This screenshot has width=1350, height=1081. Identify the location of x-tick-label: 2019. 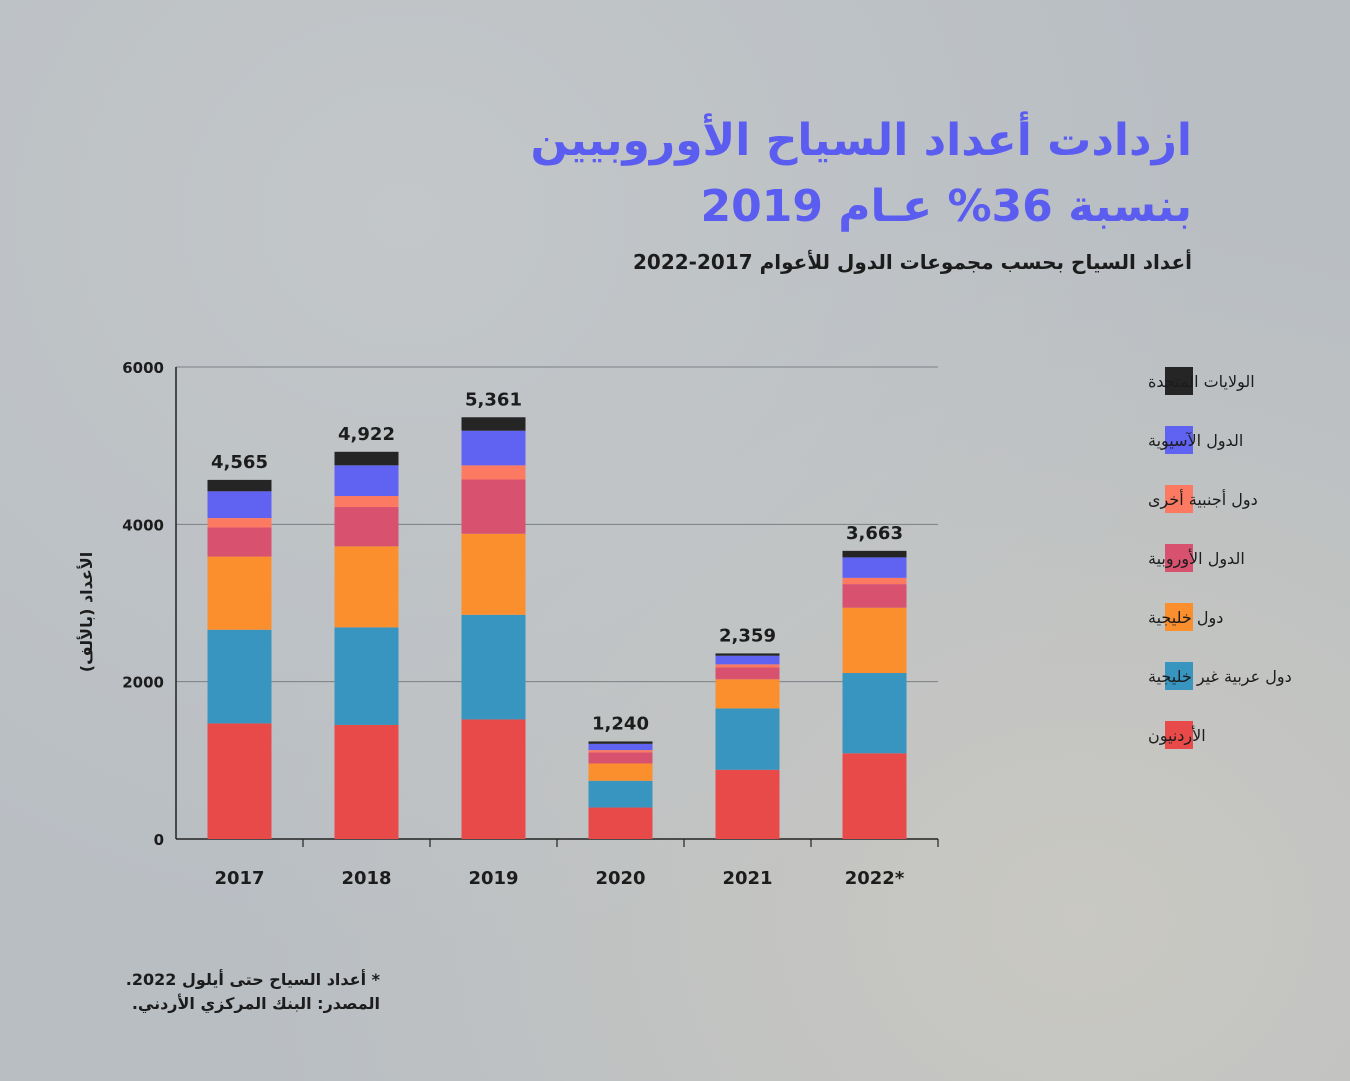
(493, 878).